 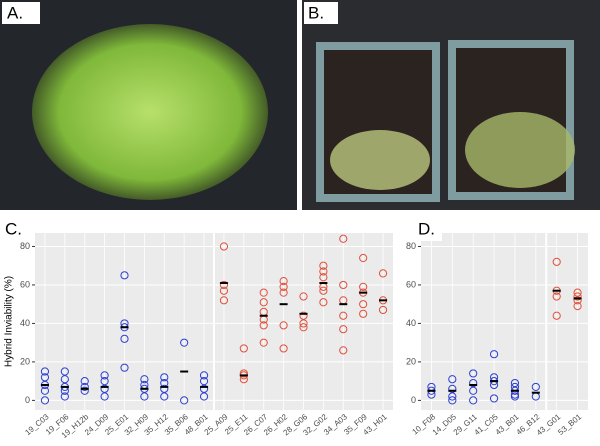 What do you see at coordinates (9, 321) in the screenshot?
I see `y-axis-label: Hybrid Inviability (%)` at bounding box center [9, 321].